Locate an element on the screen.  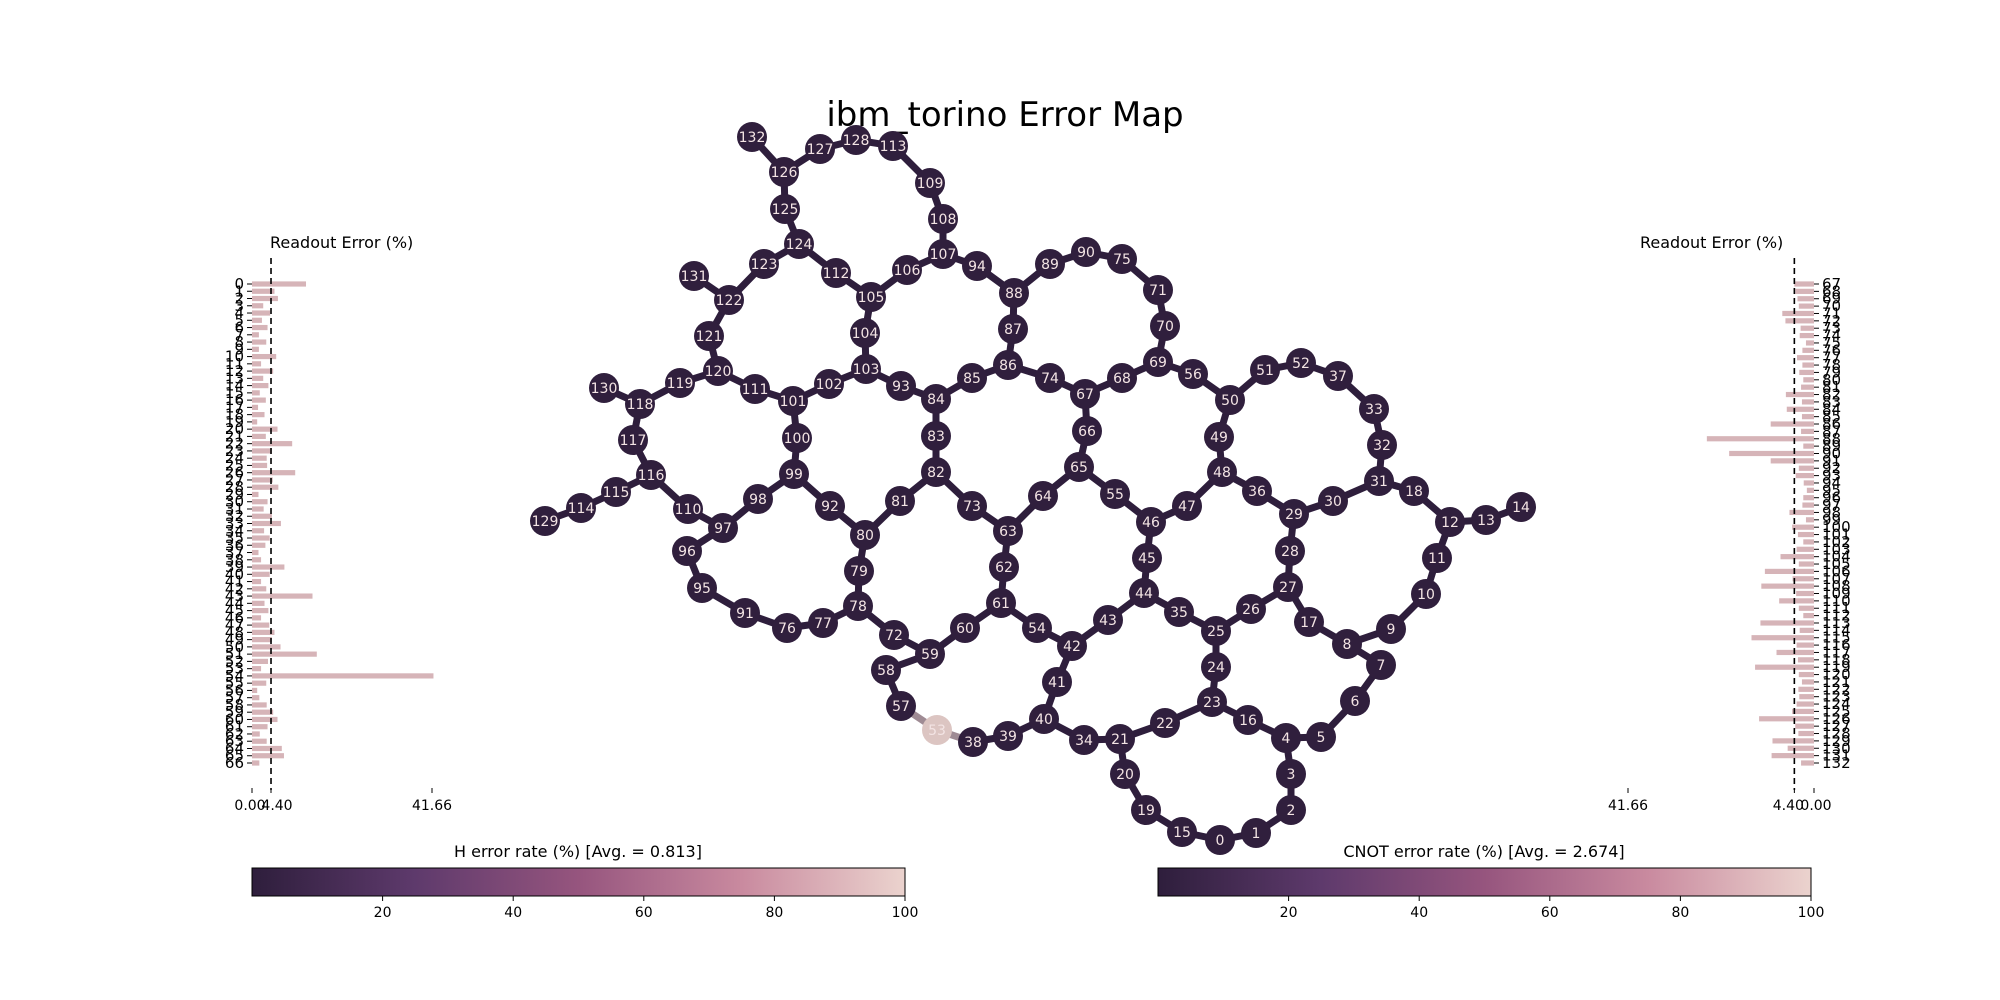
qubit-node-96: 96 is located at coordinates (687, 551).